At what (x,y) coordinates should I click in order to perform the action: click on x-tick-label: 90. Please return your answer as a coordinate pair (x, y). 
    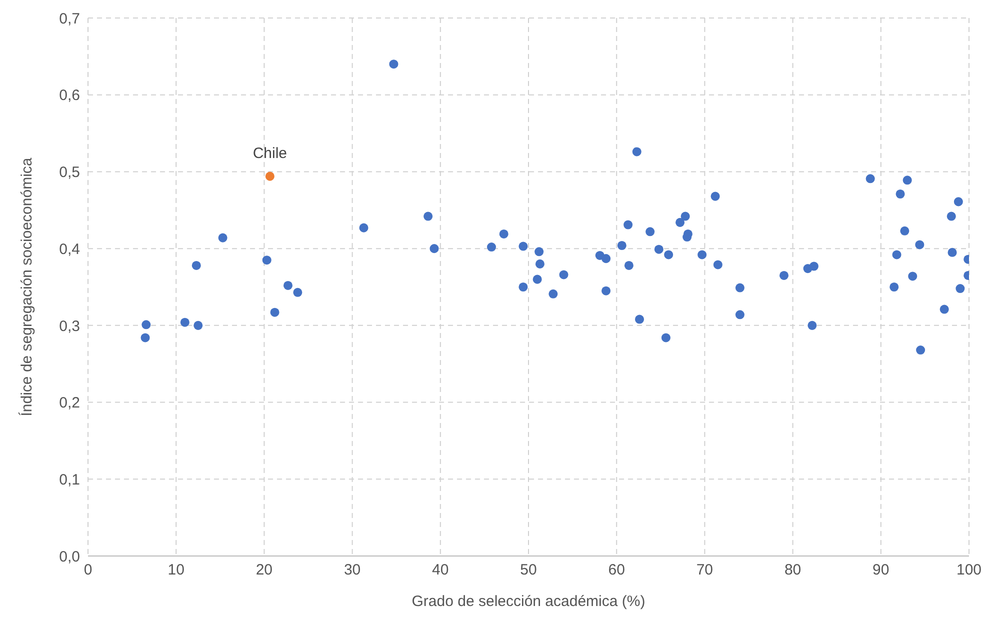
    Looking at the image, I should click on (881, 570).